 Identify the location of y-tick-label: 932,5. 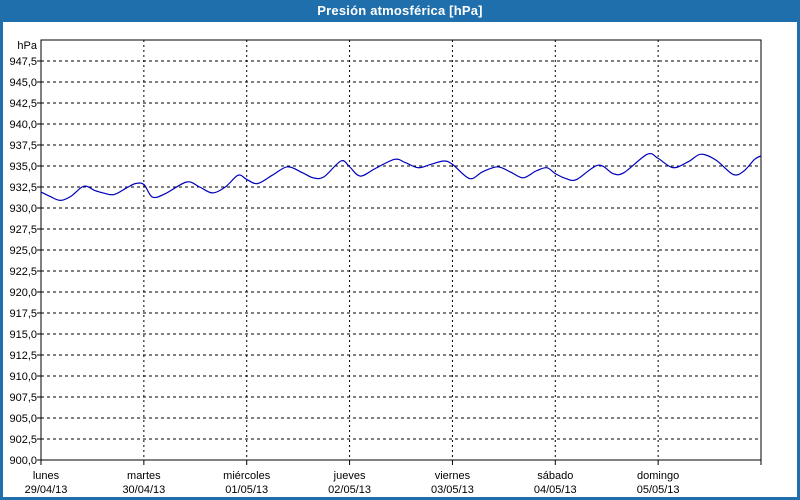
(23, 188).